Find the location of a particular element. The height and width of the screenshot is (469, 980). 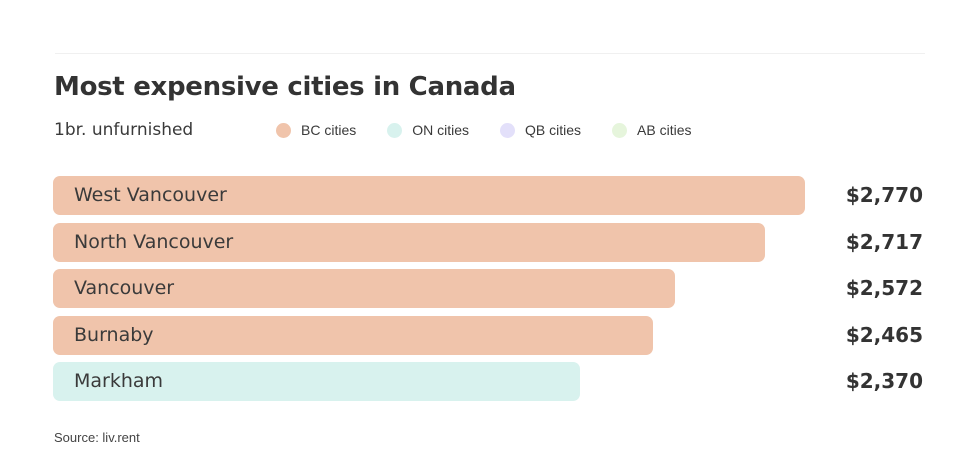

bar-value-label: $2,572 is located at coordinates (884, 288).